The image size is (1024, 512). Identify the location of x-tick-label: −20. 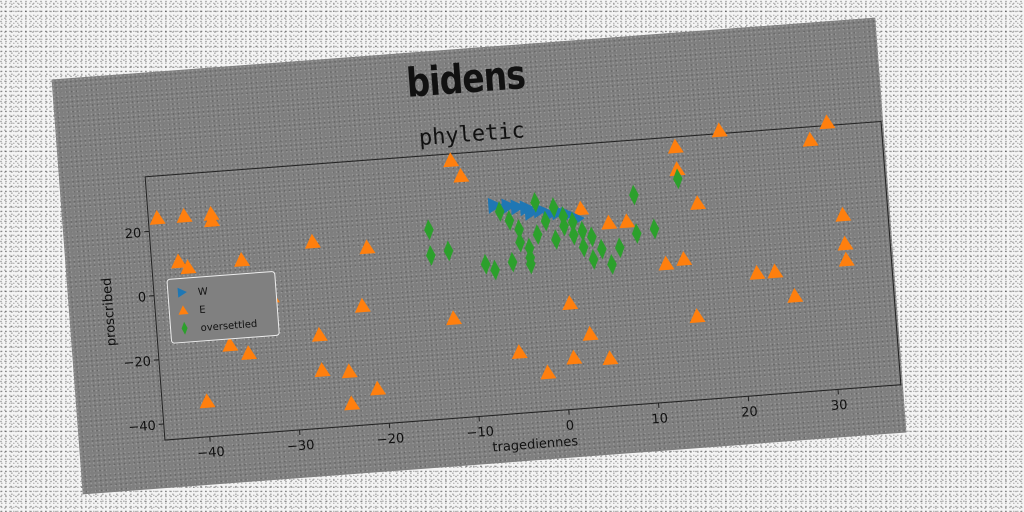
(390, 439).